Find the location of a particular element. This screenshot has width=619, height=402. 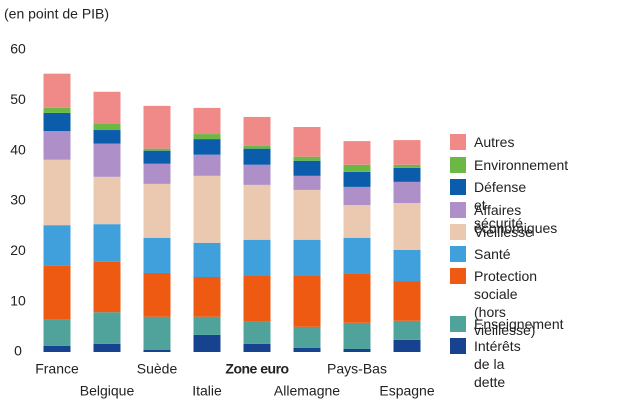

legend-item: Vieillesse is located at coordinates (491, 232).